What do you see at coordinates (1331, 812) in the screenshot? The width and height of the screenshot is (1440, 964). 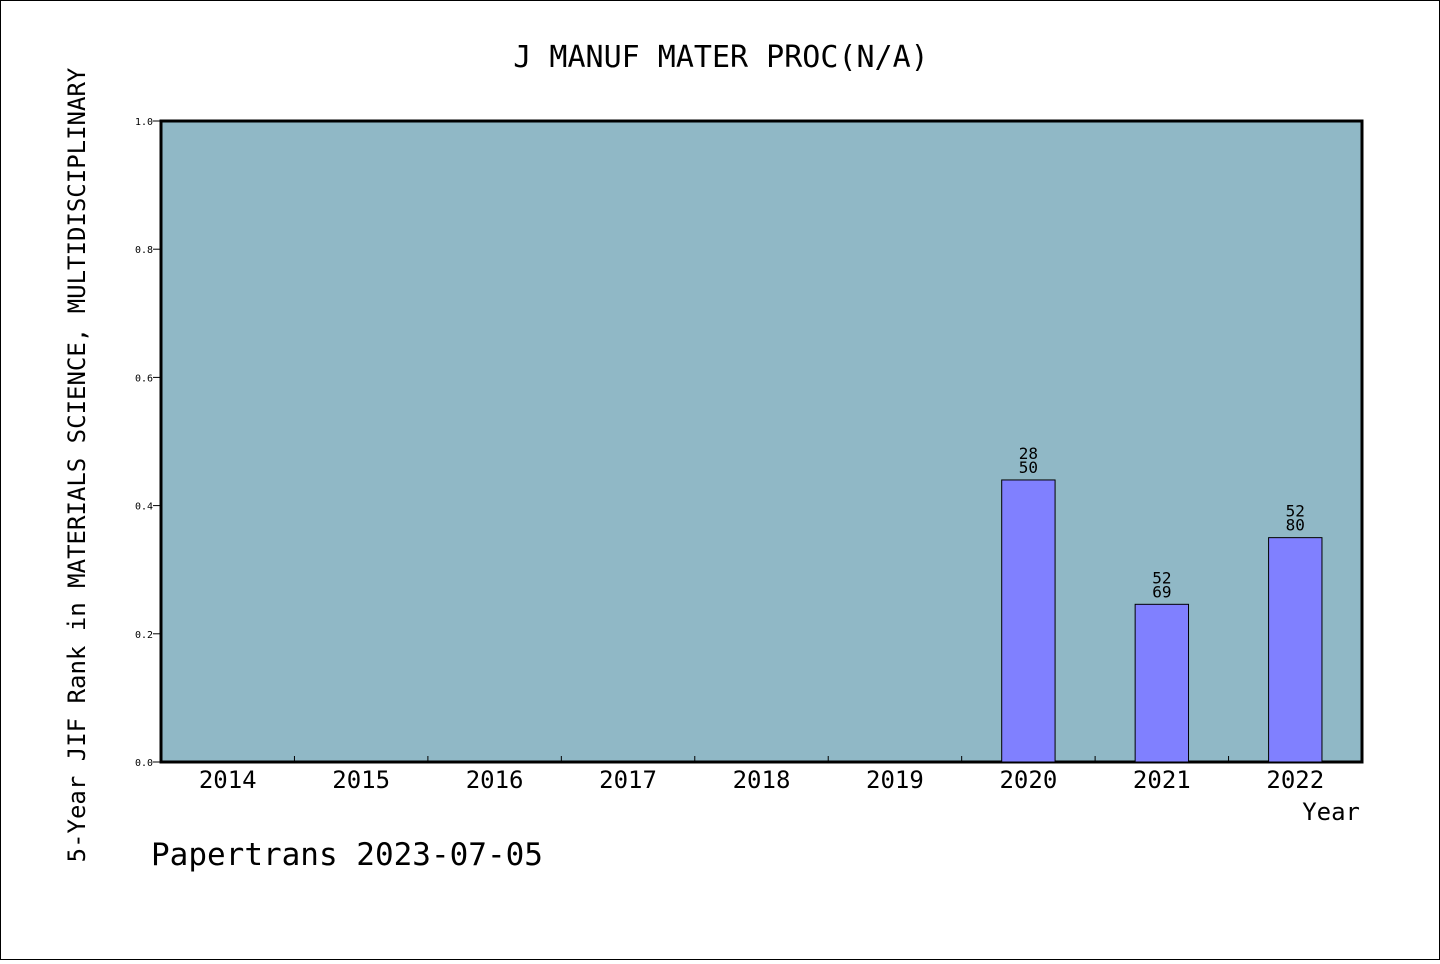 I see `x-axis-label: Year` at bounding box center [1331, 812].